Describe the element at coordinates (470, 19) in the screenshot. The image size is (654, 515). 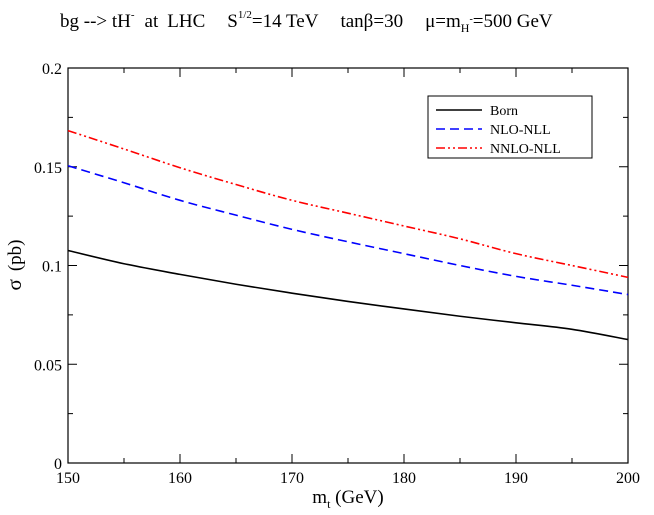
I see `title-mu-sub-sup: -` at that location.